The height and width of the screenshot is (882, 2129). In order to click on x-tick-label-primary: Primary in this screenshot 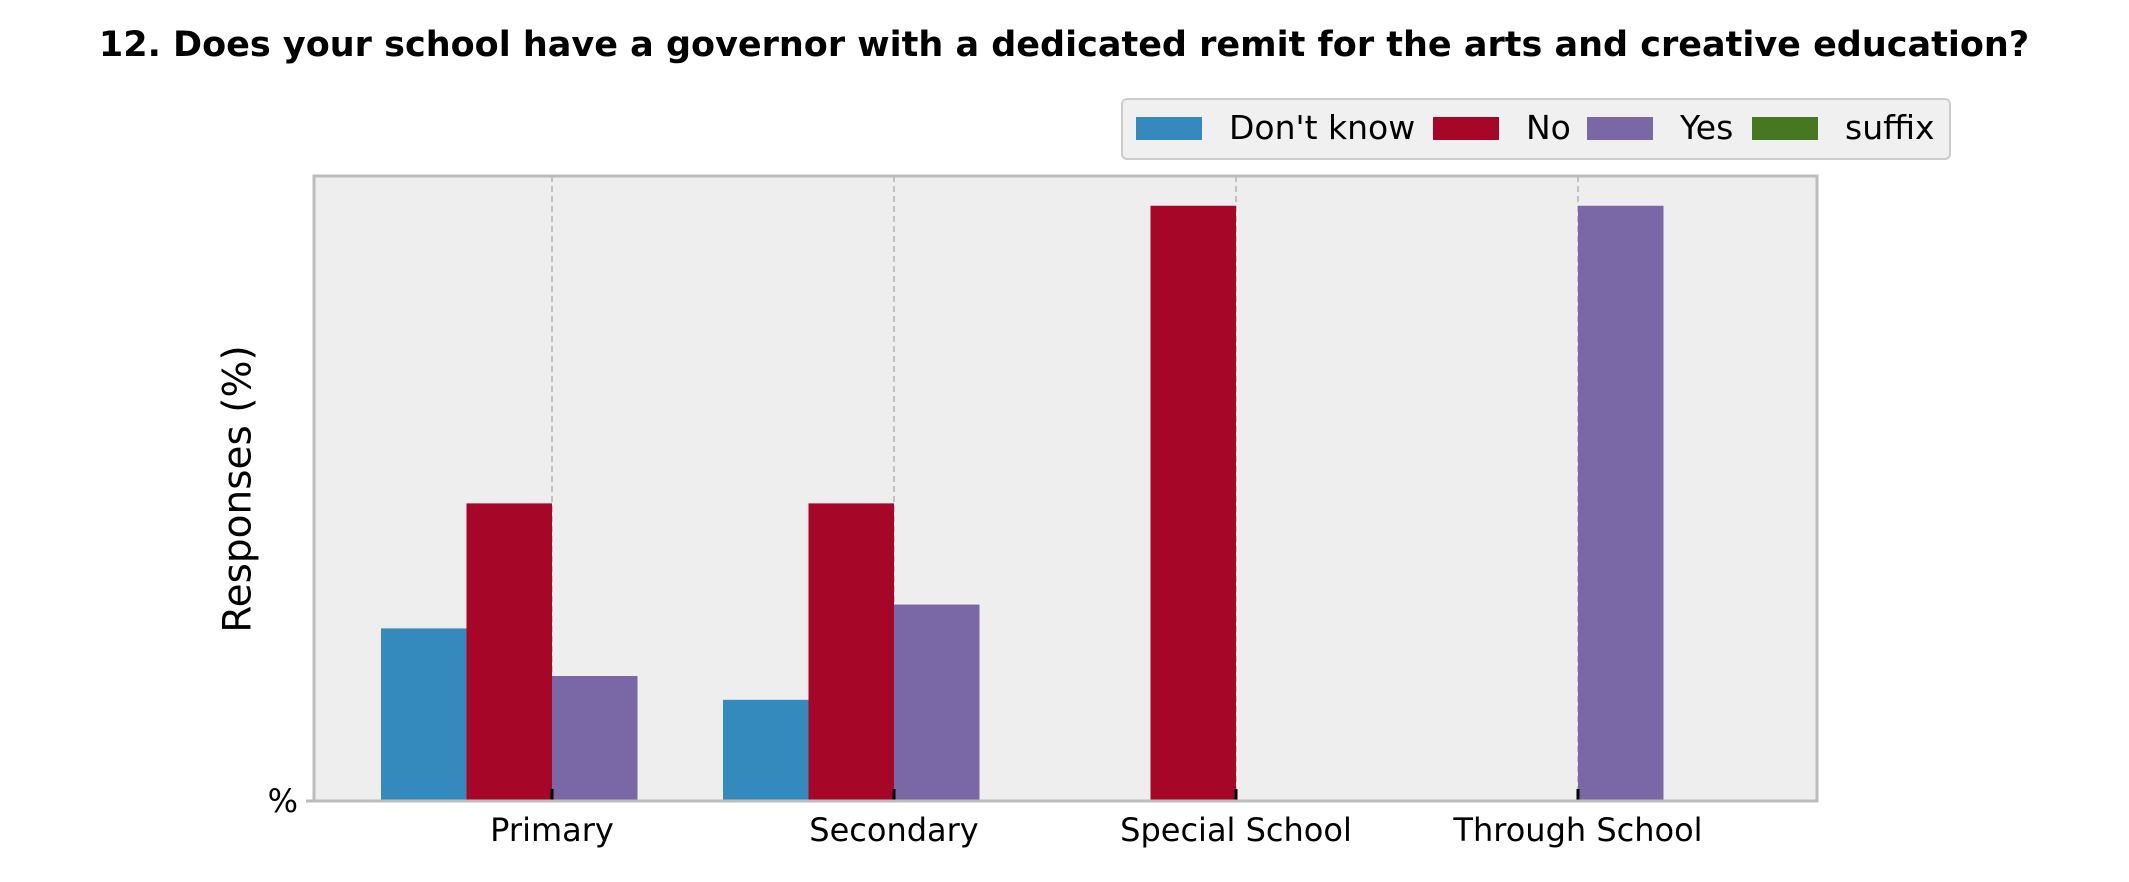, I will do `click(552, 830)`.